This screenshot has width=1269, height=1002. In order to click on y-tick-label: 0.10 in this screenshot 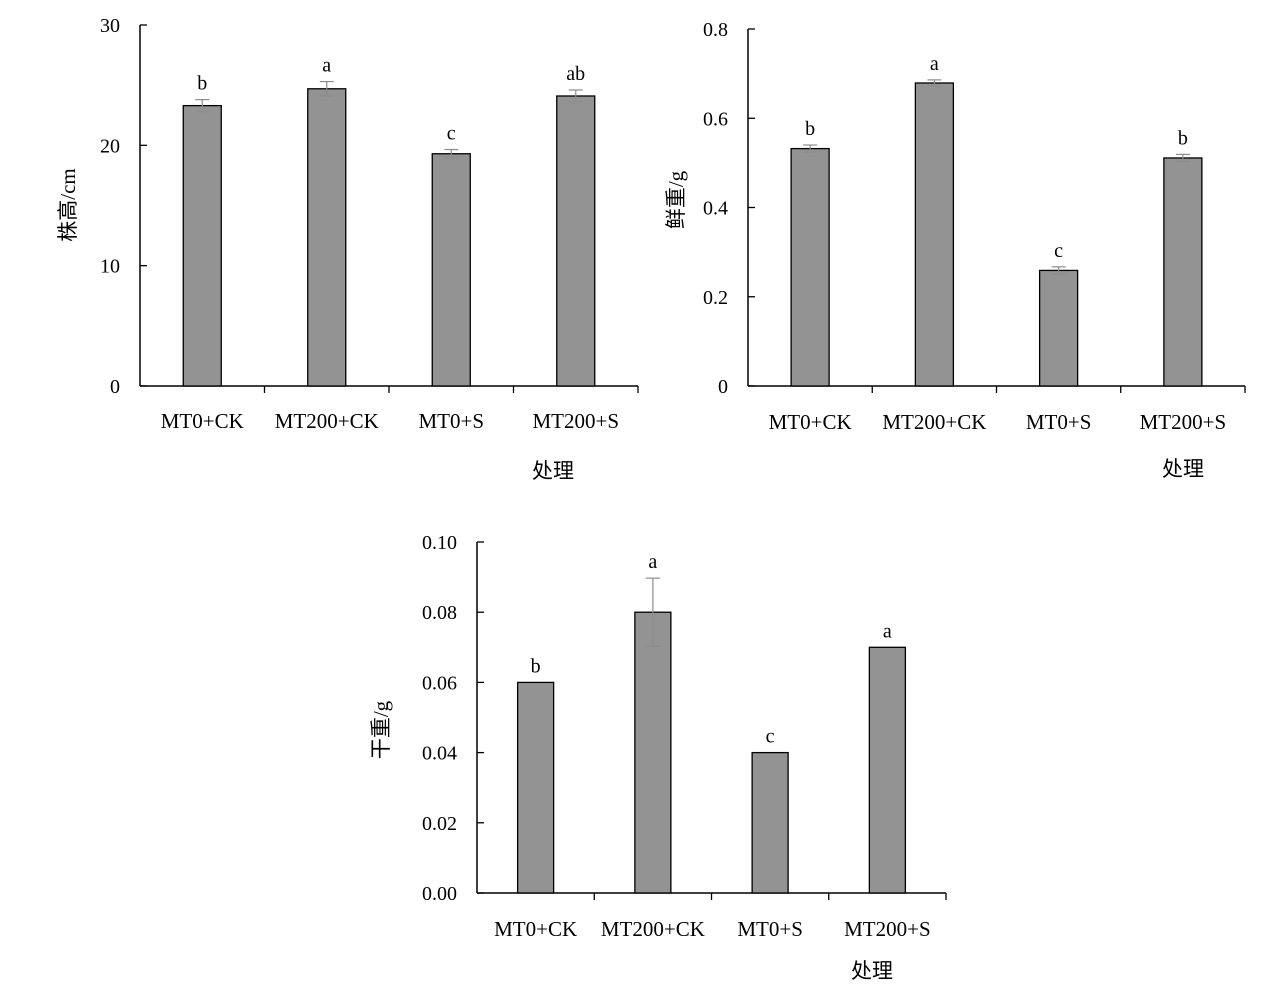, I will do `click(439, 543)`.